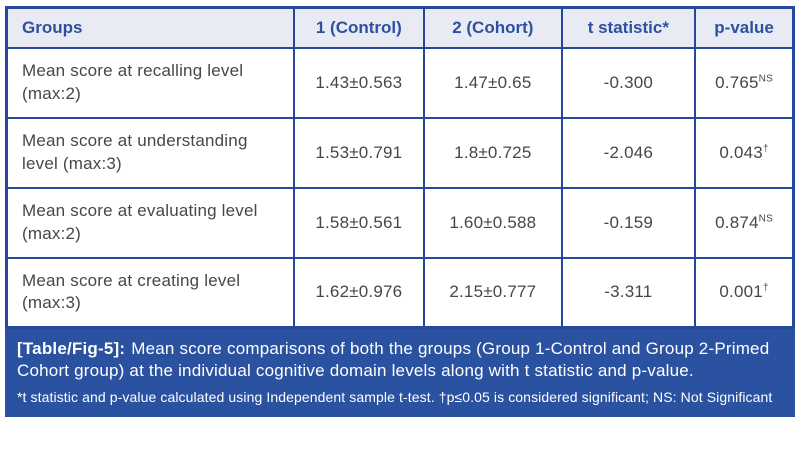 The image size is (800, 471). I want to click on t-statistic-cell: -0.159, so click(628, 222).